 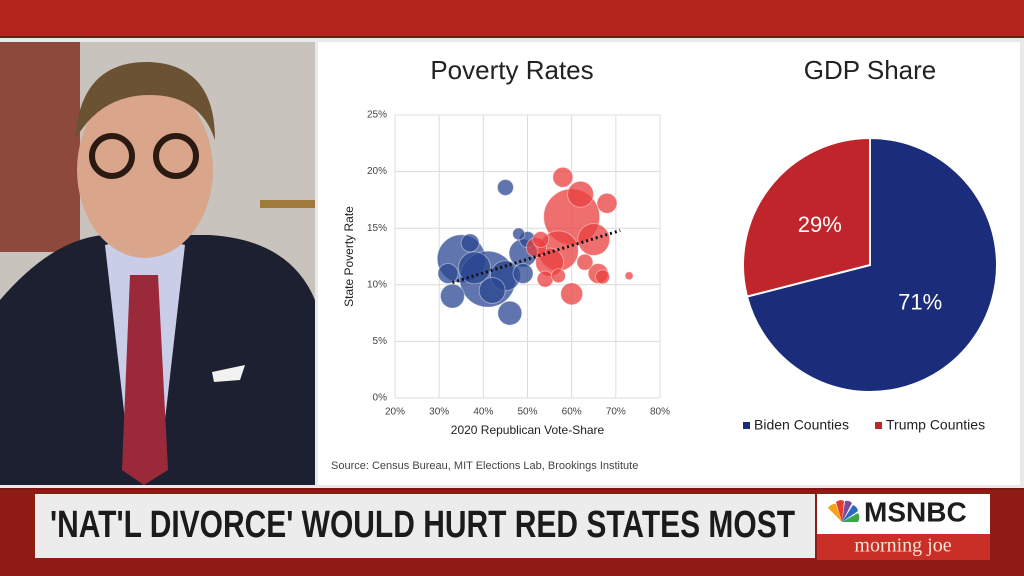 What do you see at coordinates (483, 412) in the screenshot?
I see `x-tick-label: 40%` at bounding box center [483, 412].